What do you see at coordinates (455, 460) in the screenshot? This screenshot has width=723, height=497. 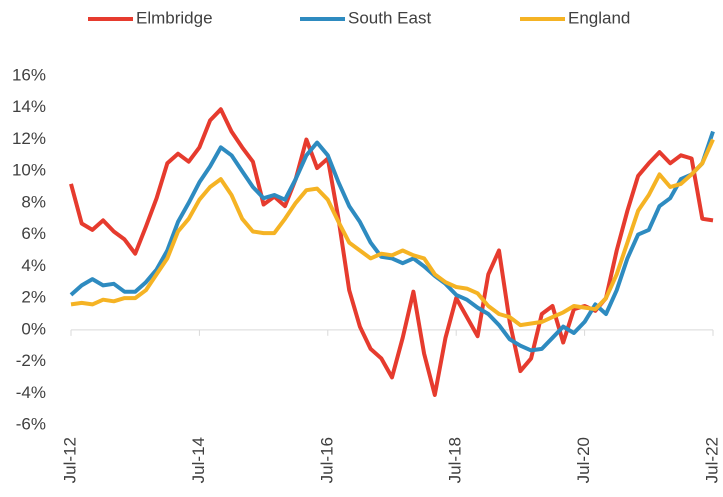 I see `x-tick-label: Jul-18` at bounding box center [455, 460].